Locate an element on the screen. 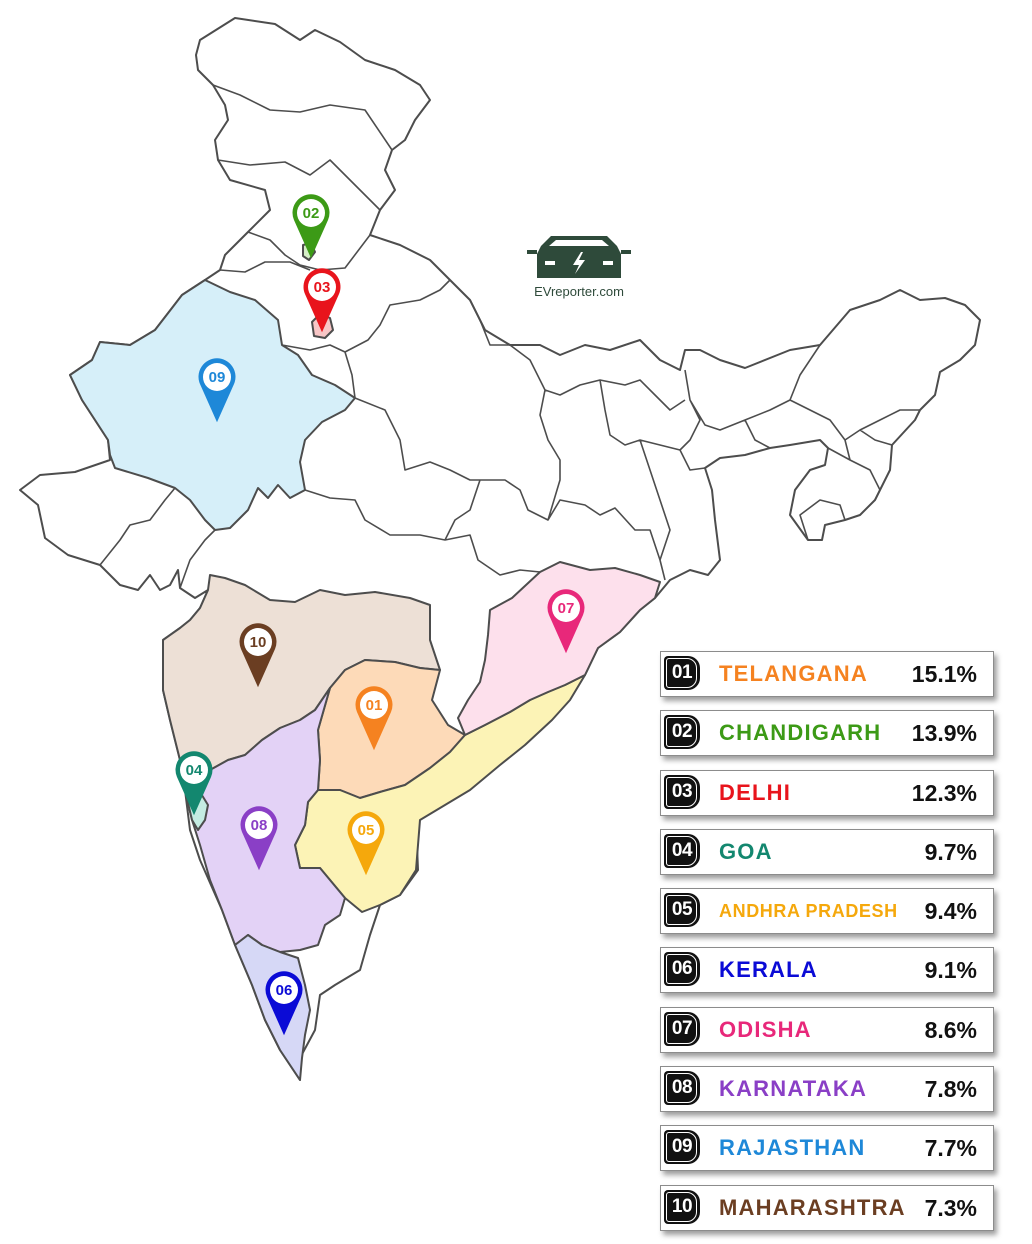  legend-row: 09 RAJASTHAN 7.7% is located at coordinates (827, 1148).